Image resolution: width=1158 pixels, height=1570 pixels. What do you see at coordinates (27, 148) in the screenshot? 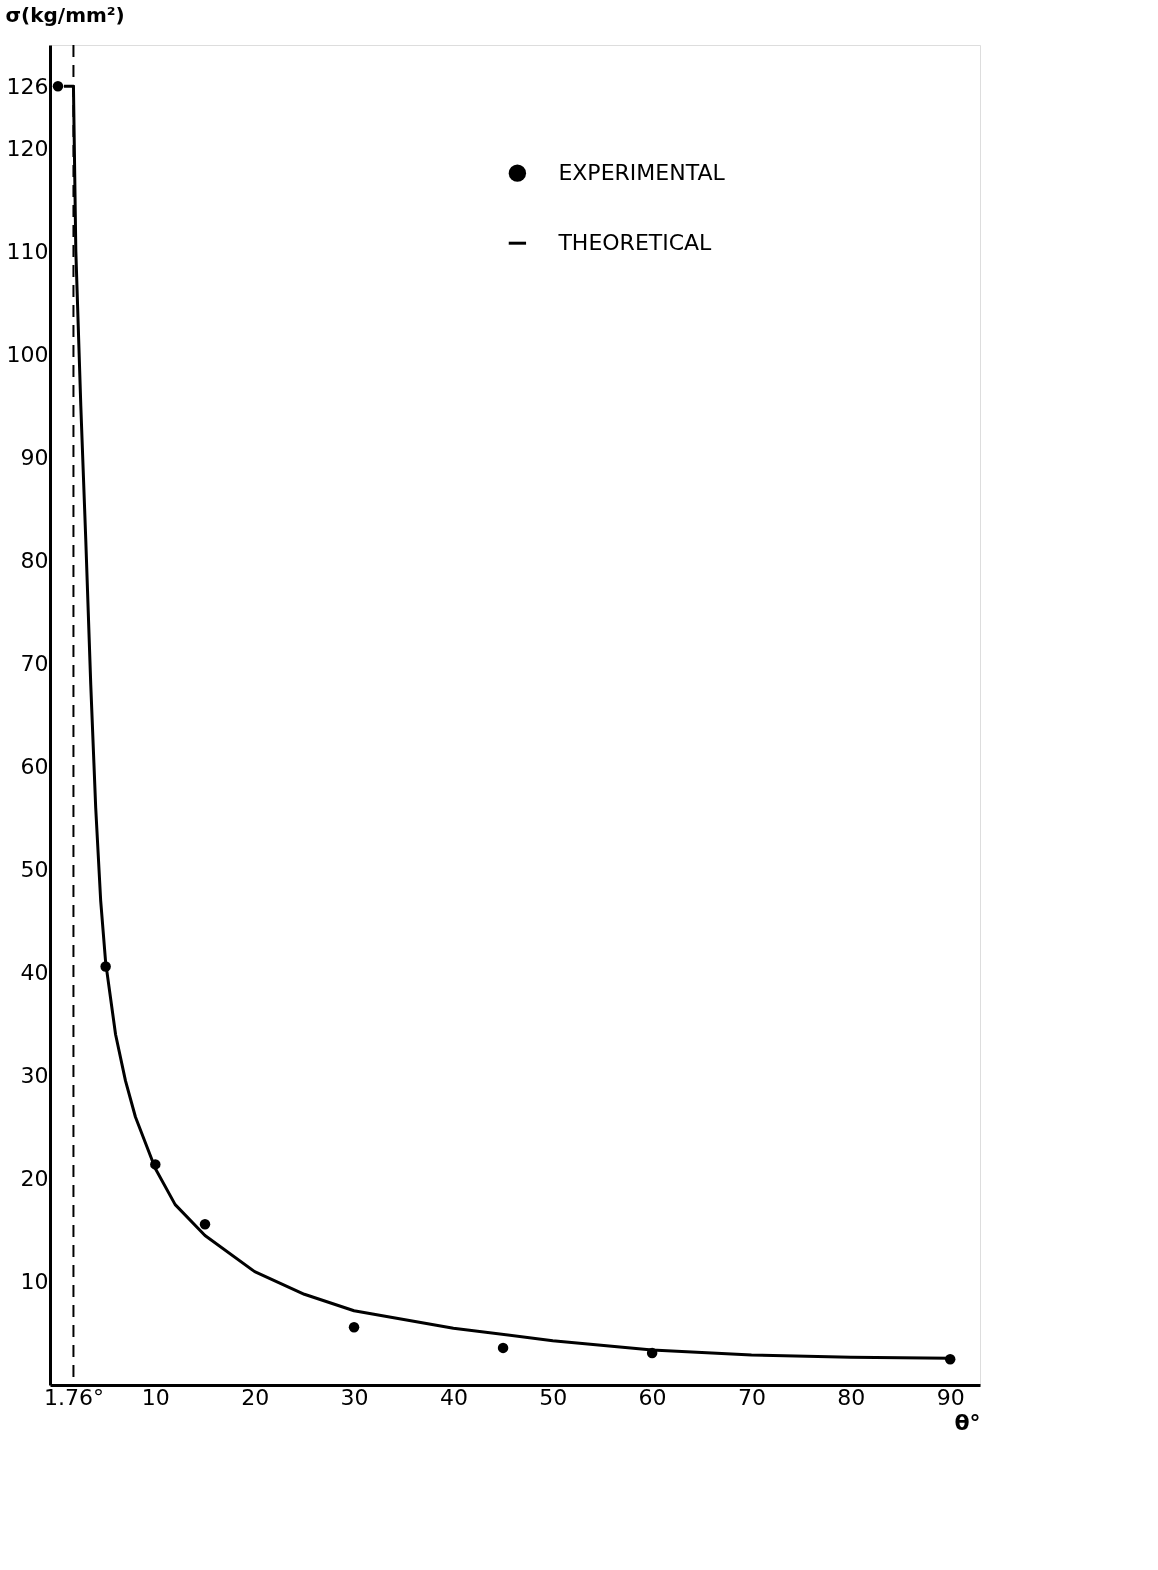
I see `y-tick-label: 120` at bounding box center [27, 148].